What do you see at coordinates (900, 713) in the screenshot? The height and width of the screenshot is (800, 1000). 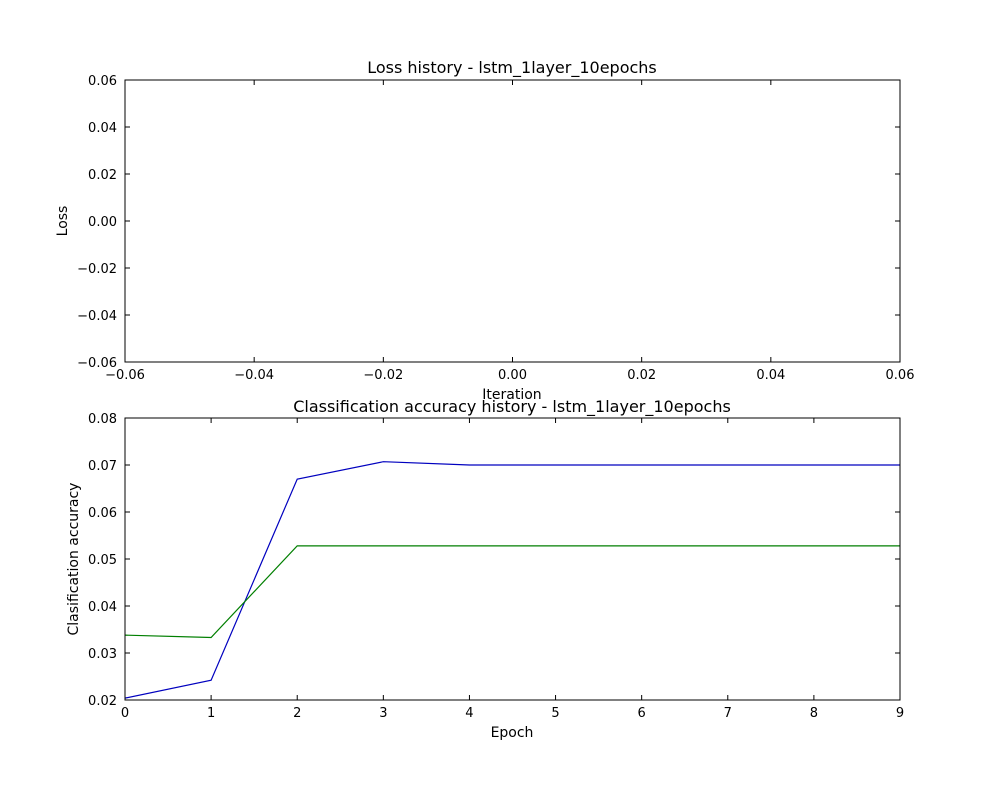 I see `accuracy-chart-x-tick-label: 9` at bounding box center [900, 713].